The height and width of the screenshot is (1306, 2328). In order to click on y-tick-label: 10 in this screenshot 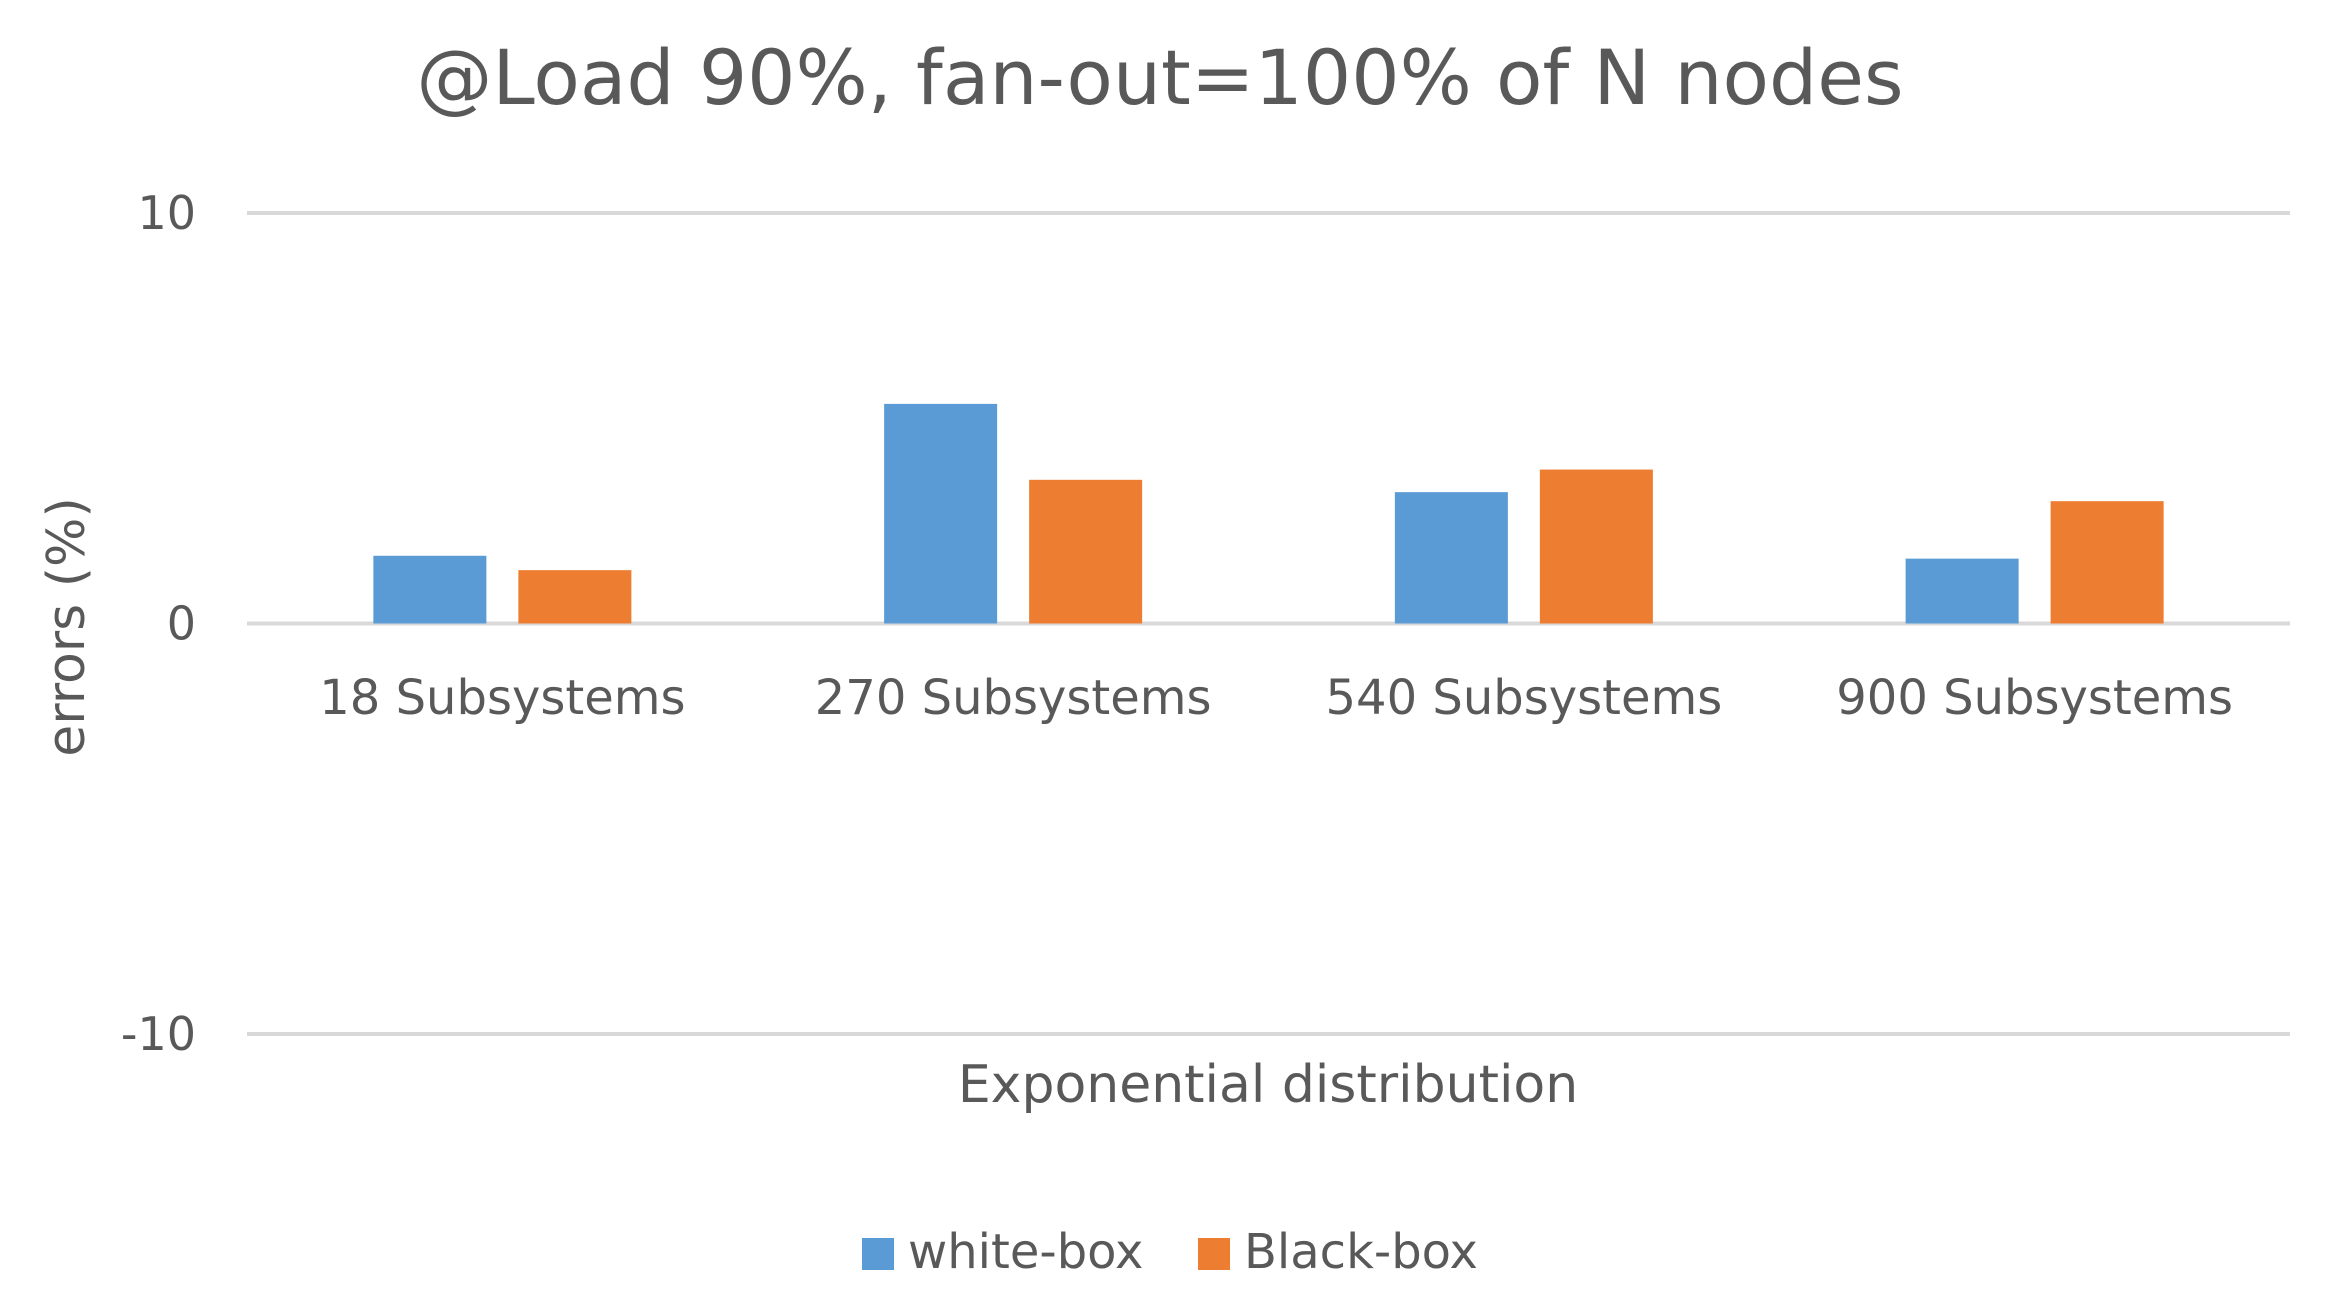, I will do `click(166, 213)`.